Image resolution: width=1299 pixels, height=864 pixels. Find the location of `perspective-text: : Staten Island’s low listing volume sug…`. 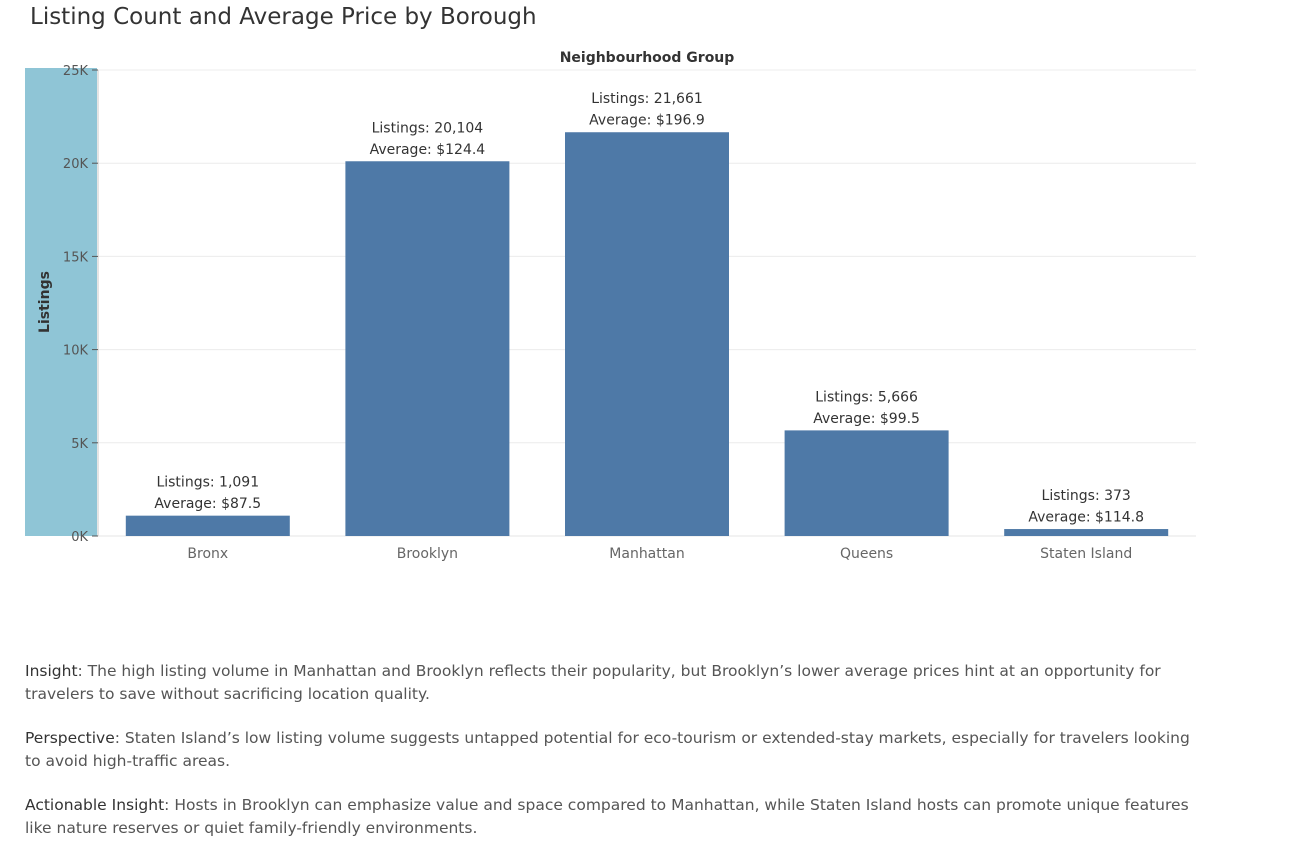

perspective-text: : Staten Island’s low listing volume sug… is located at coordinates (607, 749).